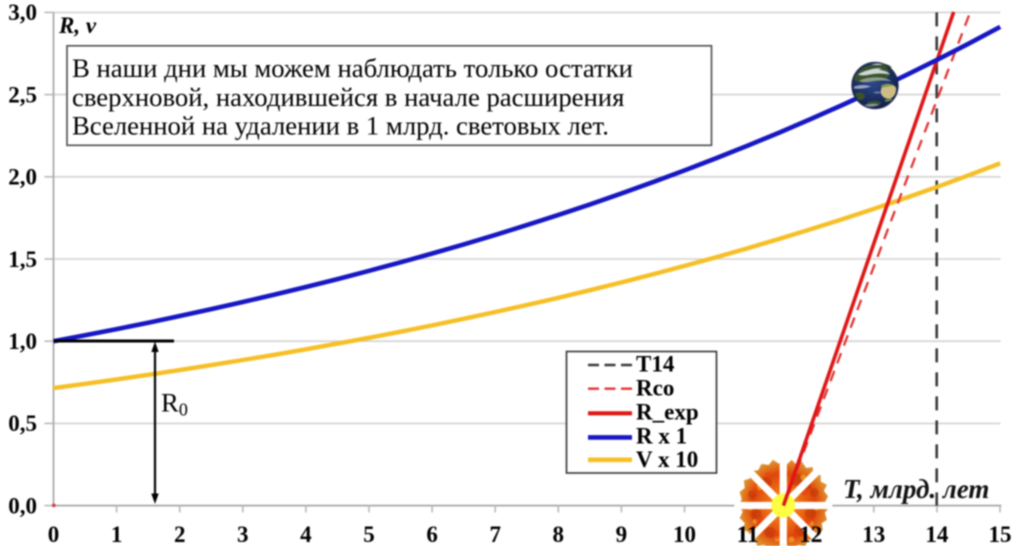 This screenshot has height=546, width=1024. I want to click on svg-text: 15, so click(1000, 534).